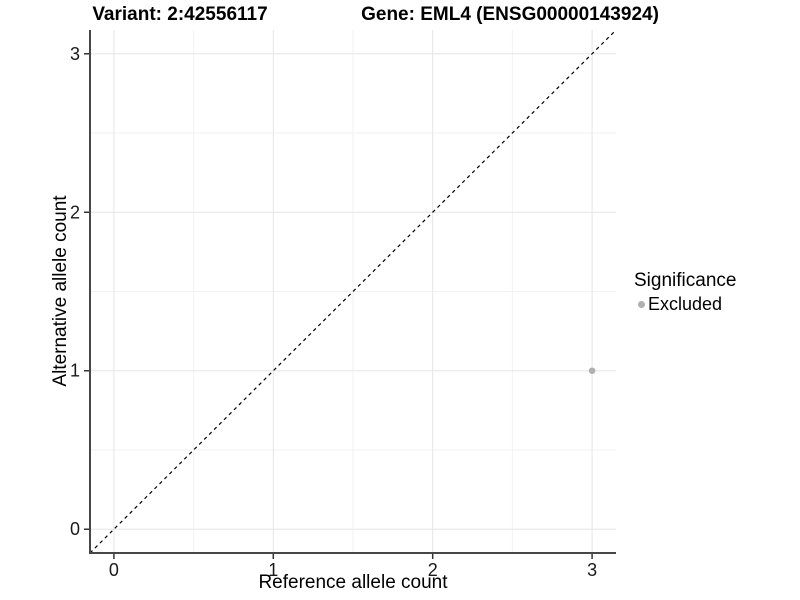 The height and width of the screenshot is (600, 800). I want to click on y-tick-label: 1, so click(75, 371).